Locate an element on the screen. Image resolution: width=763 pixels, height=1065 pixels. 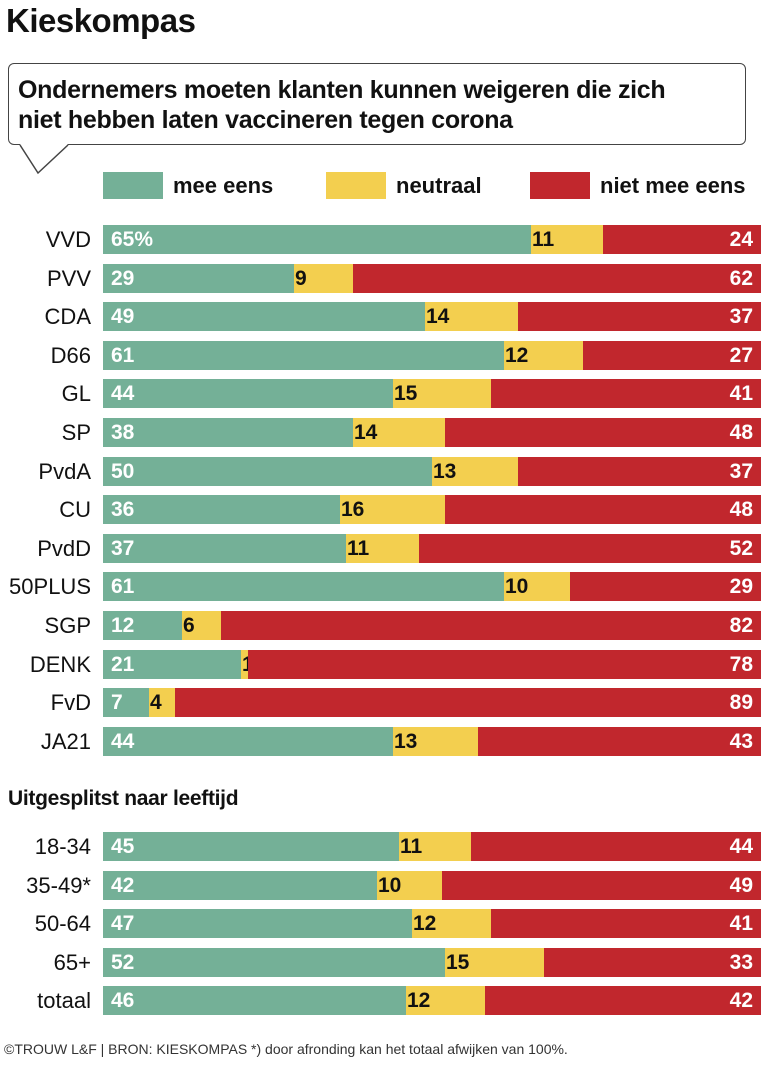
data-label-disagree: 49 is located at coordinates (741, 885).